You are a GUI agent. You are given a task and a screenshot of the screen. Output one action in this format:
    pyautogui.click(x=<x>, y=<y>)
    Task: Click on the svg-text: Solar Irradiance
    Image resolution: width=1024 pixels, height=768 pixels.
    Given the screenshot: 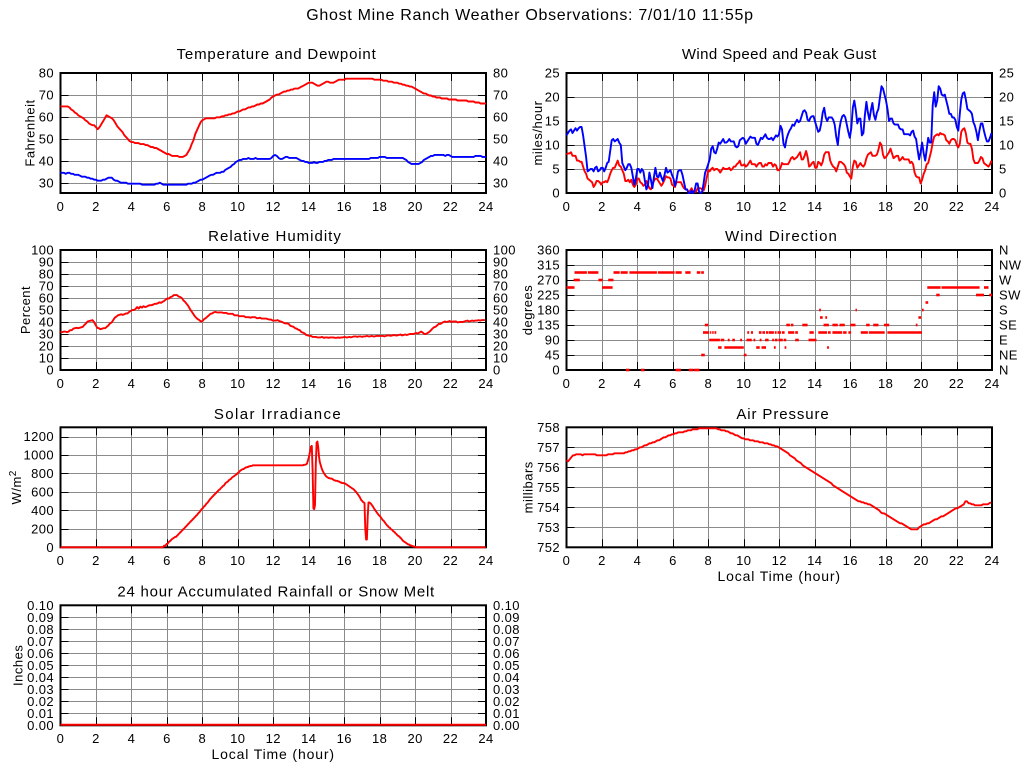 What is the action you would take?
    pyautogui.click(x=278, y=414)
    